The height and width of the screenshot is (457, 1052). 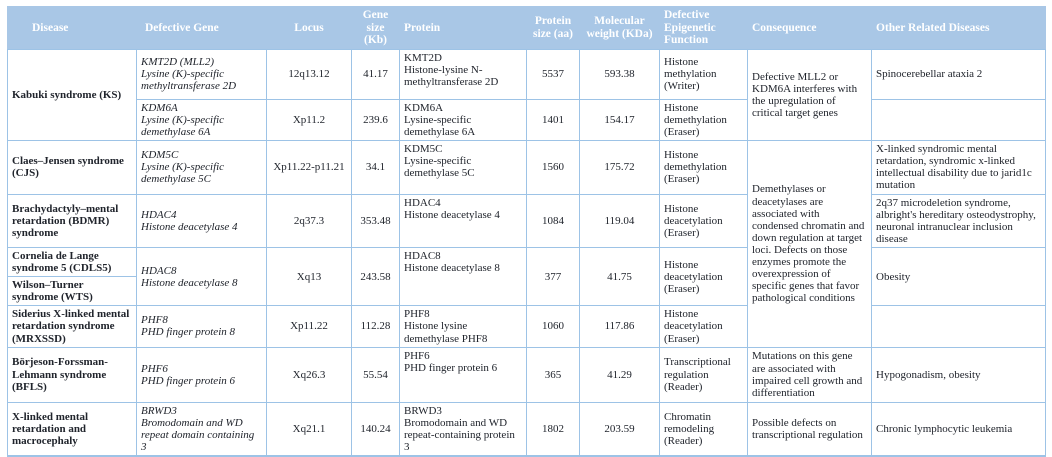 I want to click on cell-gene: KDM5C Lysine (K)-specific demethylase 5C, so click(x=201, y=167).